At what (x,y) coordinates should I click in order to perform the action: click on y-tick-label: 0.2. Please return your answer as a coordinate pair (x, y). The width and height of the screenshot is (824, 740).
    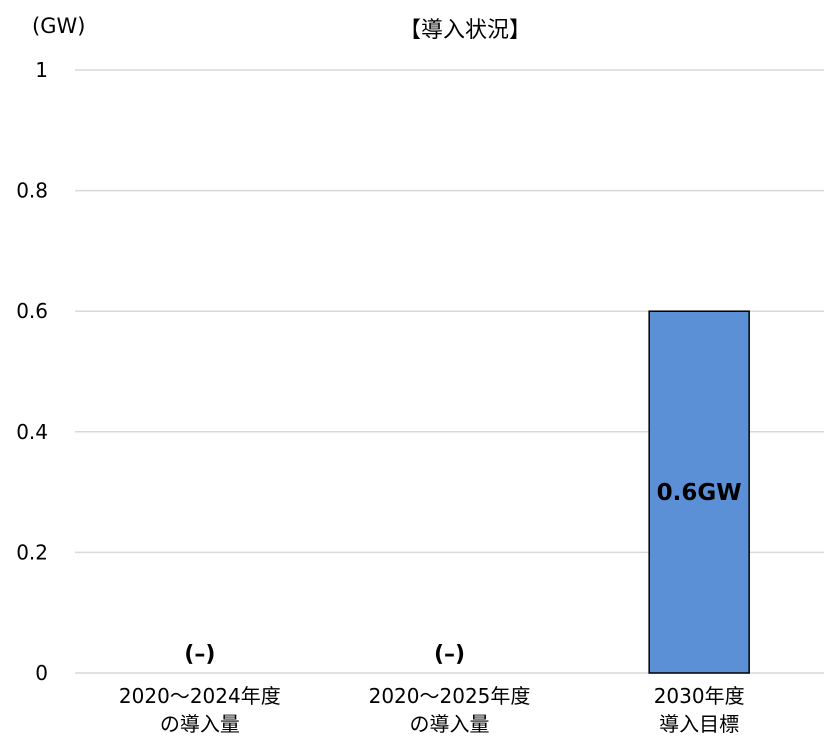
    Looking at the image, I should click on (32, 552).